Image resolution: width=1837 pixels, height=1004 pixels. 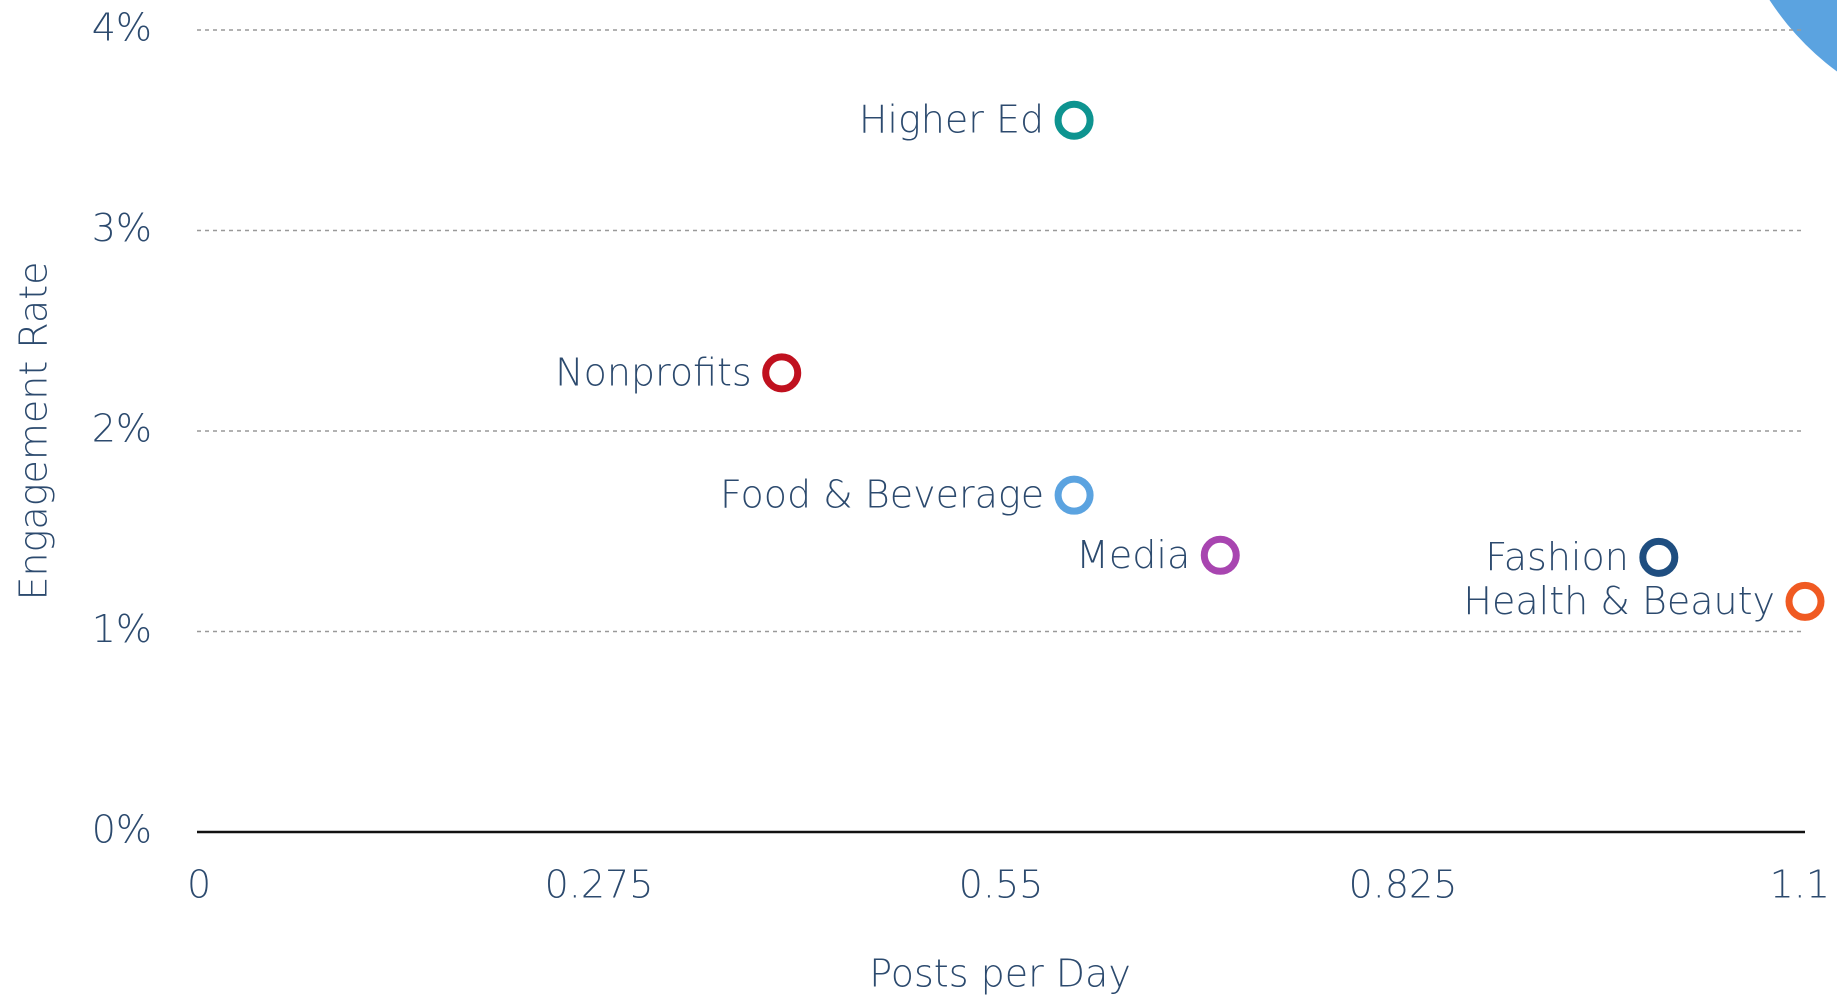 I want to click on point-label: Food & Beverage, so click(x=882, y=495).